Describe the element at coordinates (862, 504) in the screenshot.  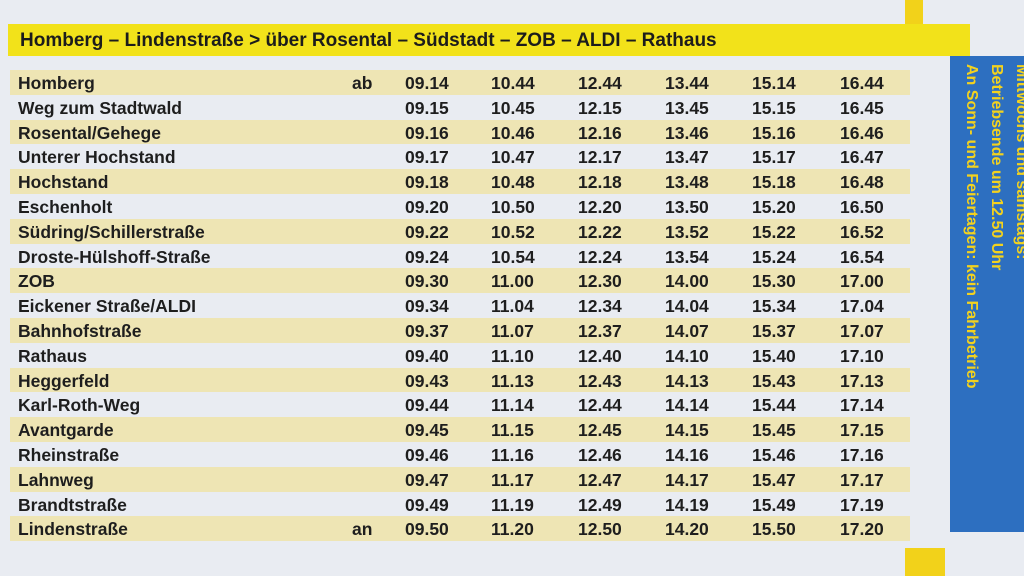
I see `departure-time: 17.19` at that location.